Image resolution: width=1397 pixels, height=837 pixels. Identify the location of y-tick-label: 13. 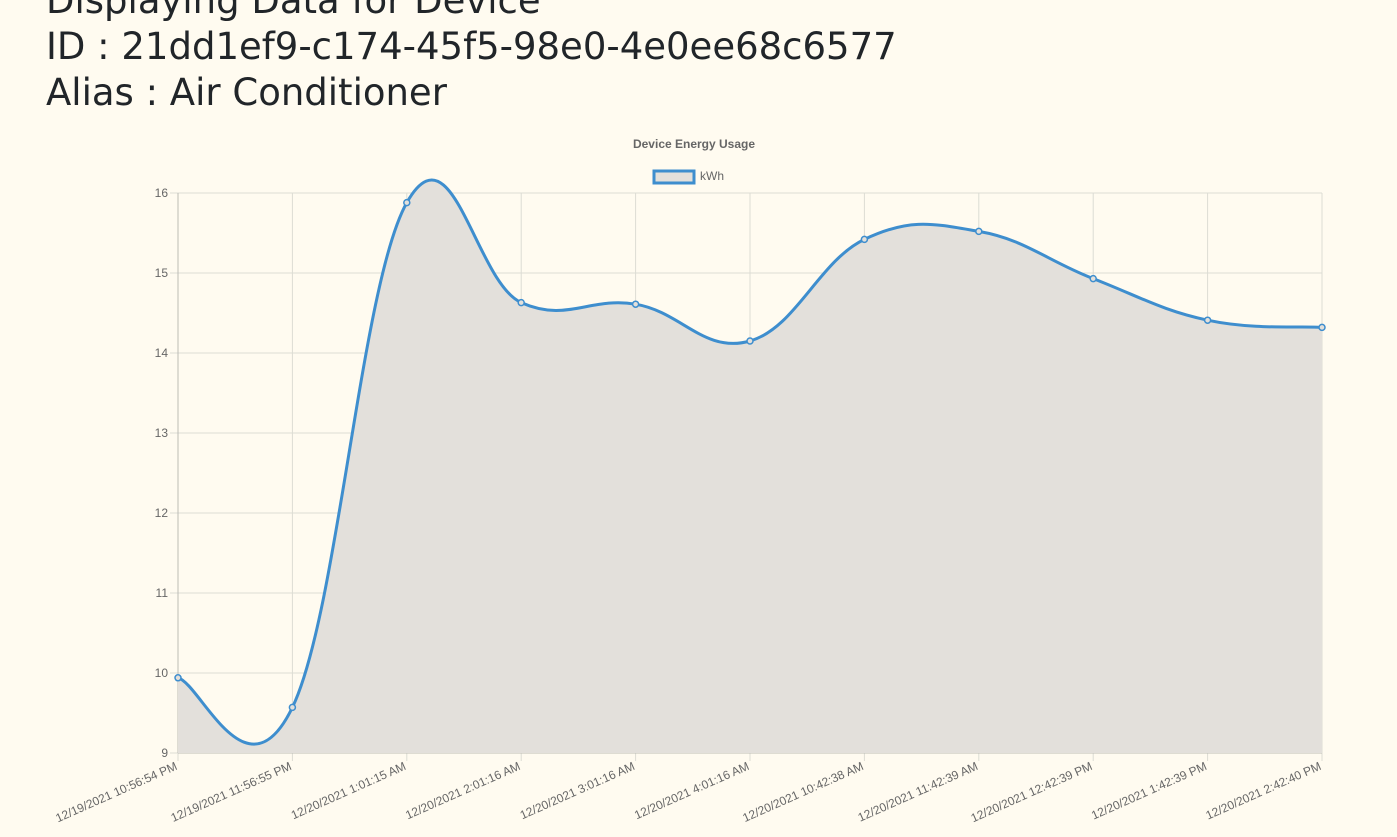
(162, 433).